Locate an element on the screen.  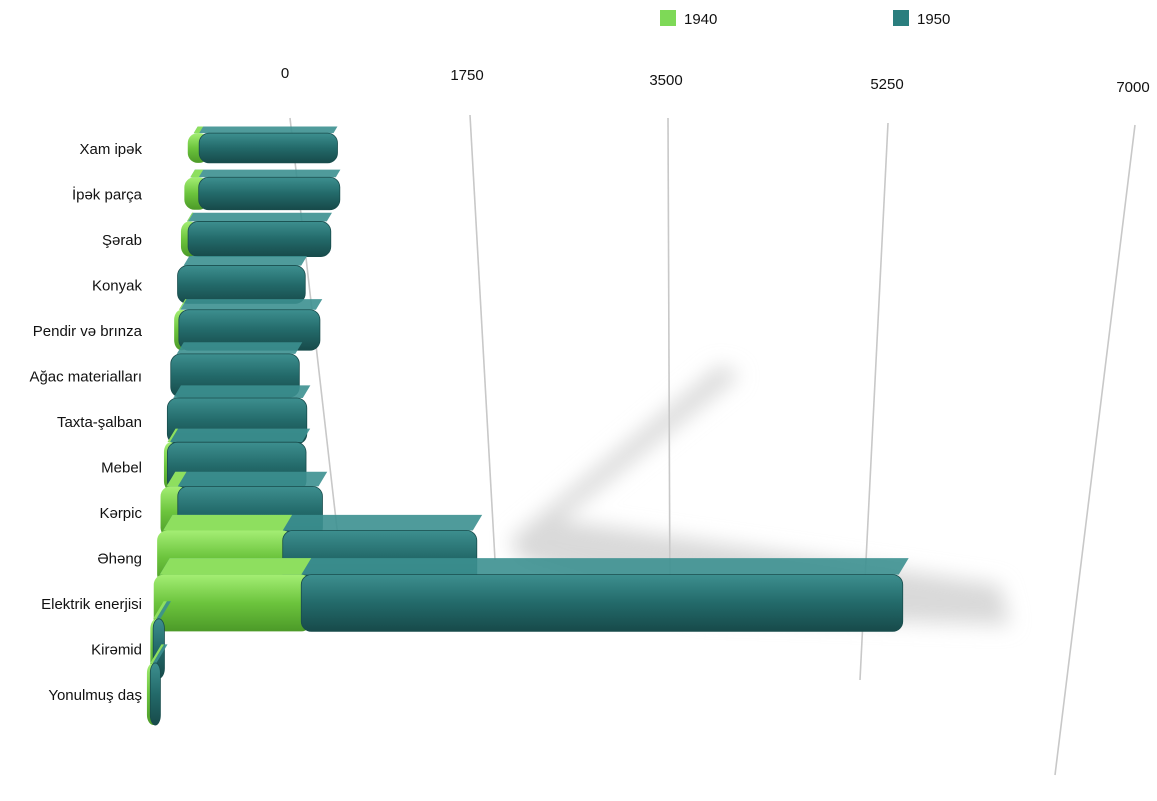
category-label-xam-ip-k: Xam ipək is located at coordinates (110, 149).